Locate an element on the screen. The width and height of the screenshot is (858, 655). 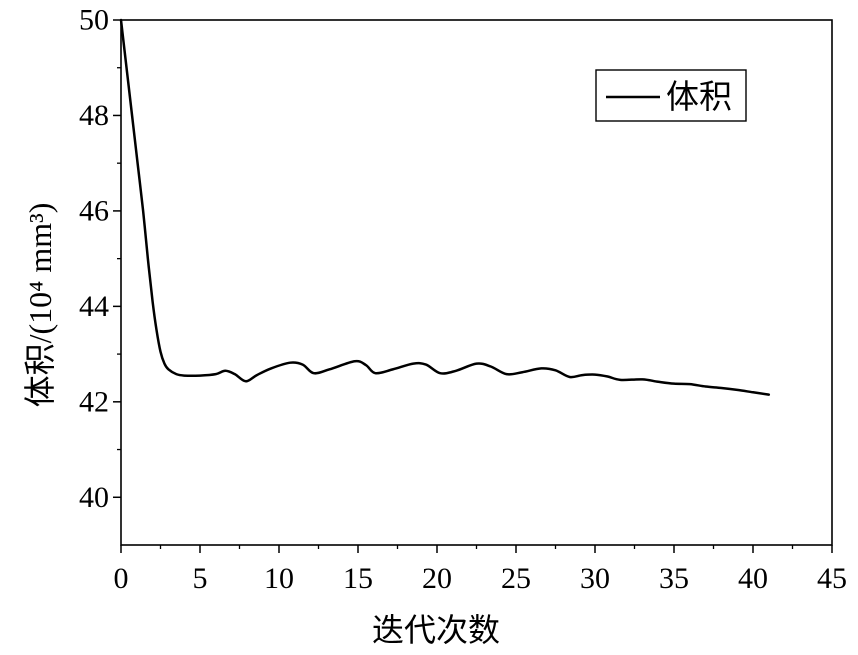
x-tick-label: 10 is located at coordinates (279, 578).